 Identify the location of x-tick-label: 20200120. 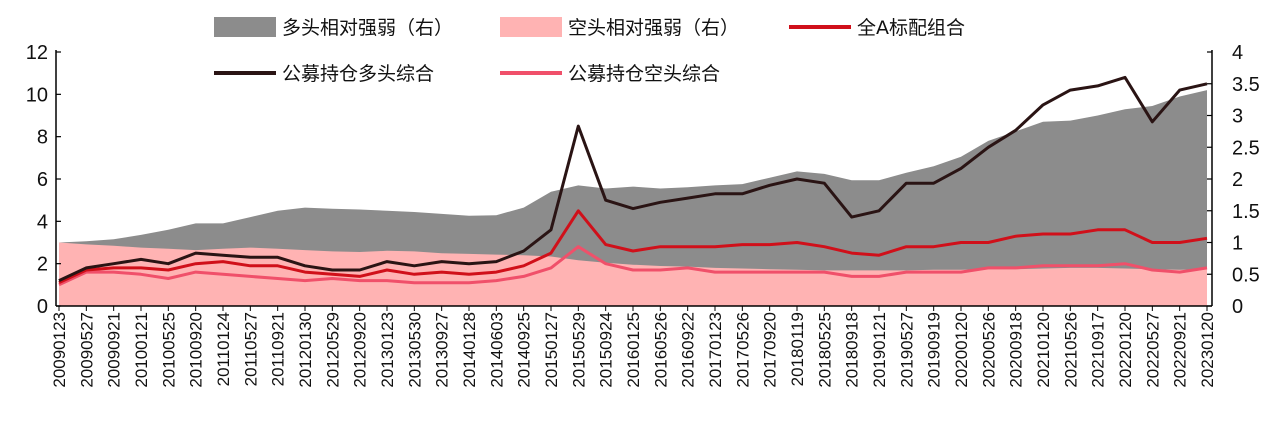
(961, 350).